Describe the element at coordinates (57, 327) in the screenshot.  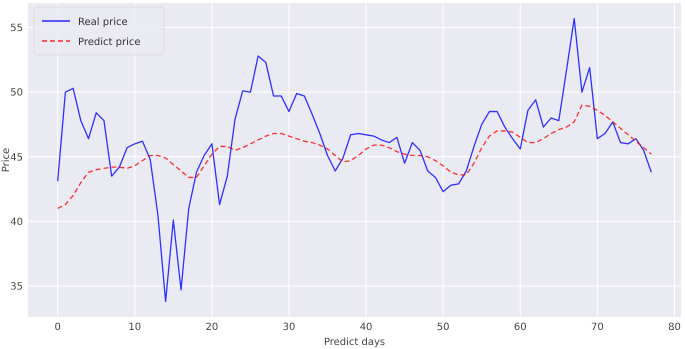
I see `x-tick-label: 0` at that location.